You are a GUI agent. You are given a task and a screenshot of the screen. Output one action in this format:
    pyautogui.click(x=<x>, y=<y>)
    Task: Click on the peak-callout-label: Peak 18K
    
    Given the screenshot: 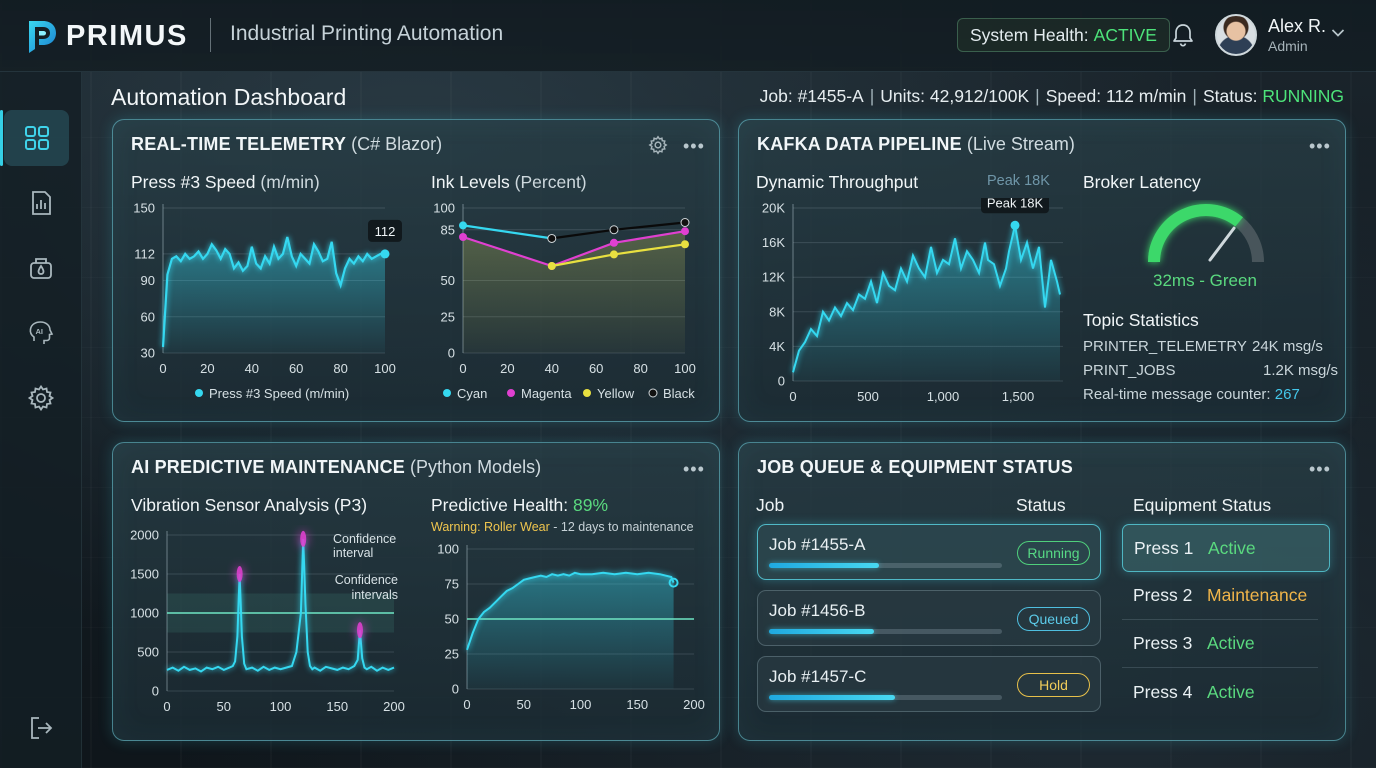 What is the action you would take?
    pyautogui.click(x=1015, y=204)
    